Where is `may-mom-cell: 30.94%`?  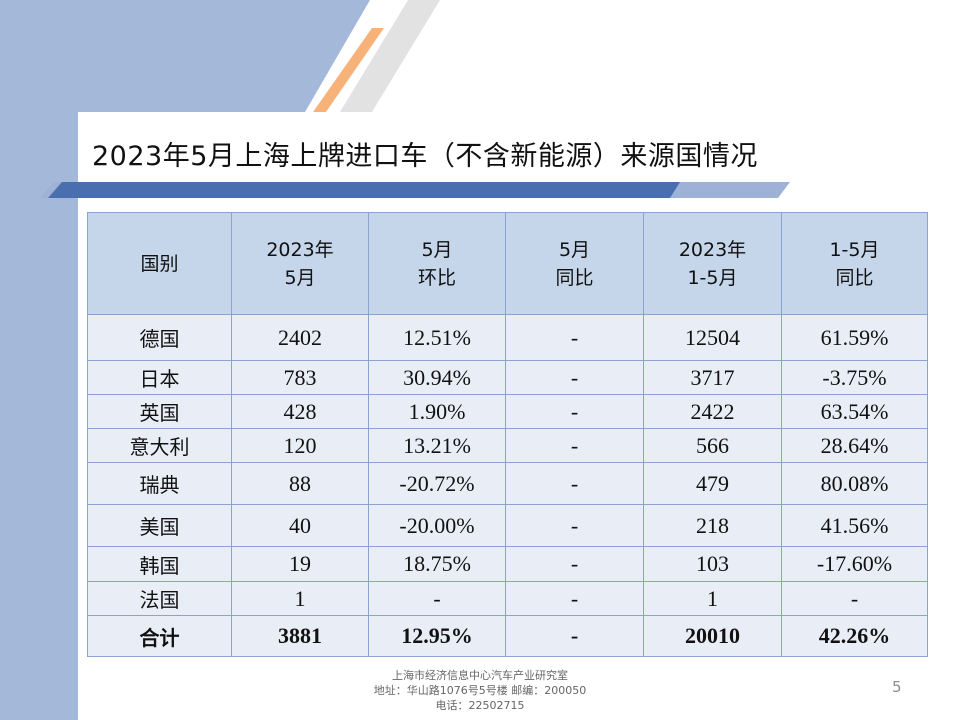
may-mom-cell: 30.94% is located at coordinates (437, 377).